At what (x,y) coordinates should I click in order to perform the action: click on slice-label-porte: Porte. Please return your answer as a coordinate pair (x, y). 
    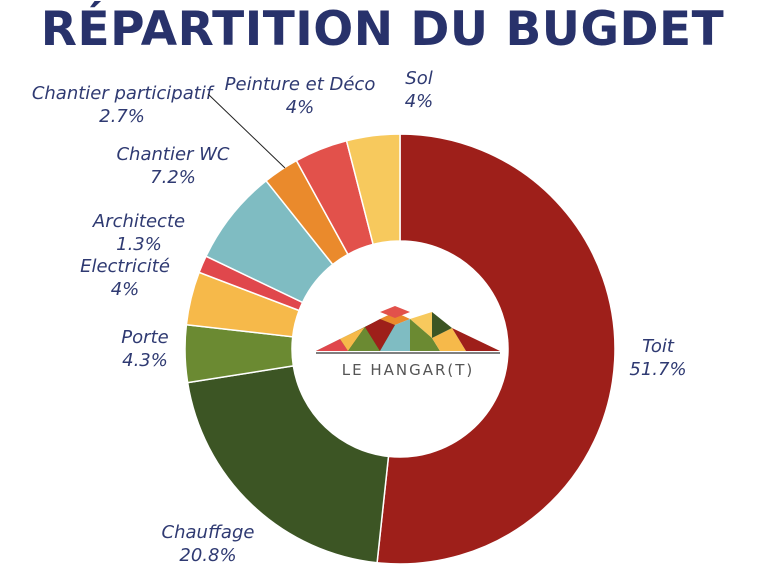
    Looking at the image, I should click on (144, 337).